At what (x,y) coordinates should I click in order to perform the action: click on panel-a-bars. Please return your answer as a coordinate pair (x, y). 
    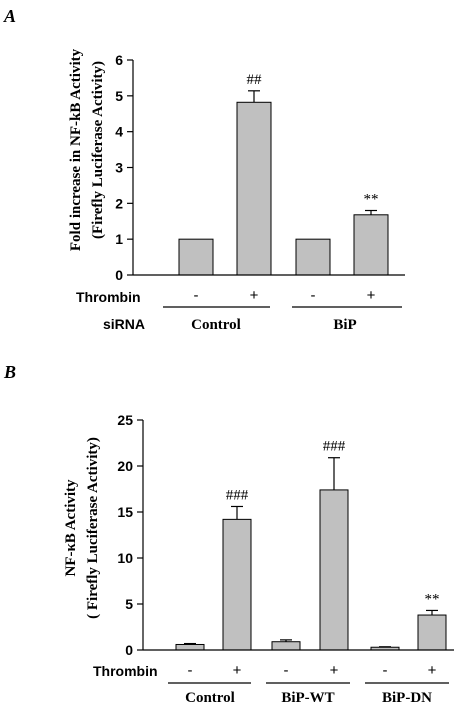
    Looking at the image, I should click on (283, 183).